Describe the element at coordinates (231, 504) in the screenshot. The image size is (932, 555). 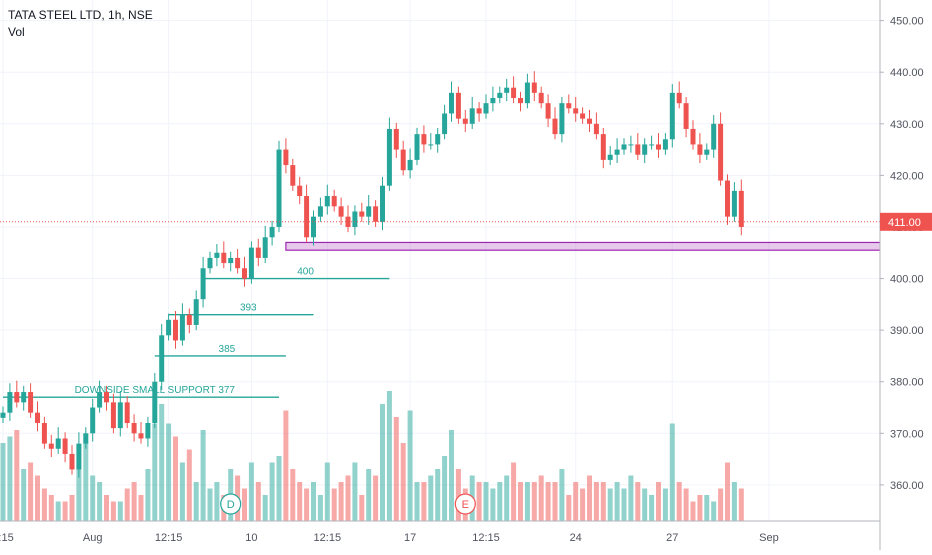
I see `dividend-marker` at that location.